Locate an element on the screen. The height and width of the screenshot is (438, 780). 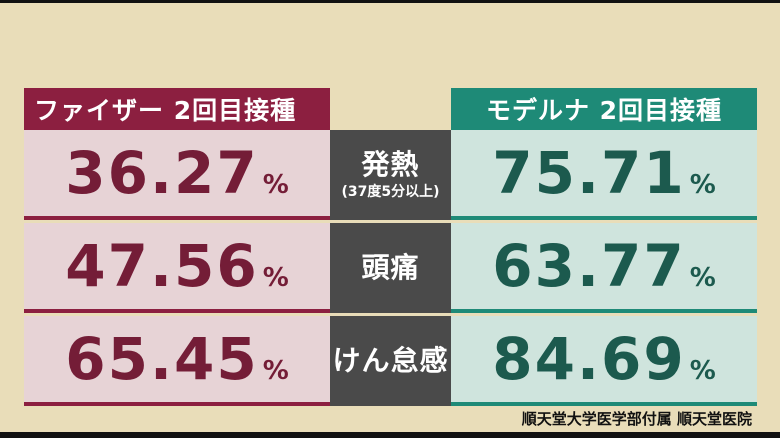
top-border is located at coordinates (390, 1).